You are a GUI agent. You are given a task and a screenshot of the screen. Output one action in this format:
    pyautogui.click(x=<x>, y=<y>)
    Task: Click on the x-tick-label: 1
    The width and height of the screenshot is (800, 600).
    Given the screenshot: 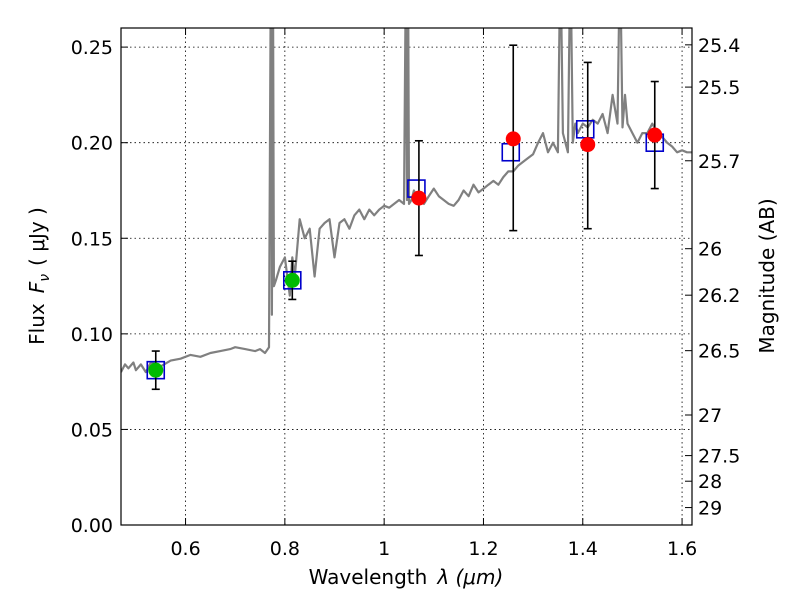 What is the action you would take?
    pyautogui.click(x=384, y=549)
    